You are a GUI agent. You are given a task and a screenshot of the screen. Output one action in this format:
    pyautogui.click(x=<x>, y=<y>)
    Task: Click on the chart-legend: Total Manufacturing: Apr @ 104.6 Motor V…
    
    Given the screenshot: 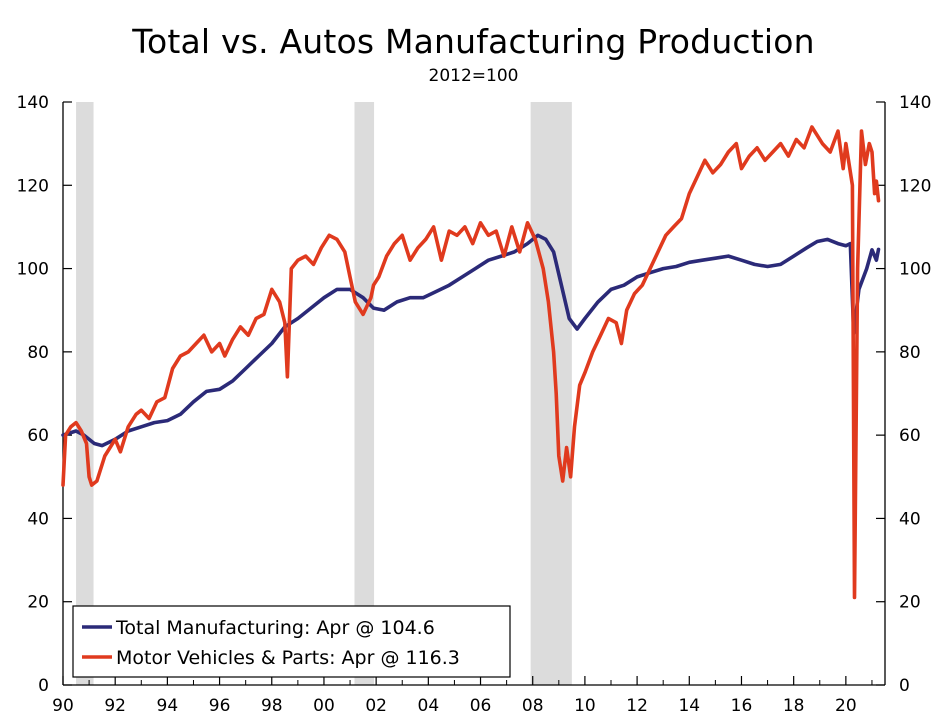 What is the action you would take?
    pyautogui.click(x=291, y=641)
    